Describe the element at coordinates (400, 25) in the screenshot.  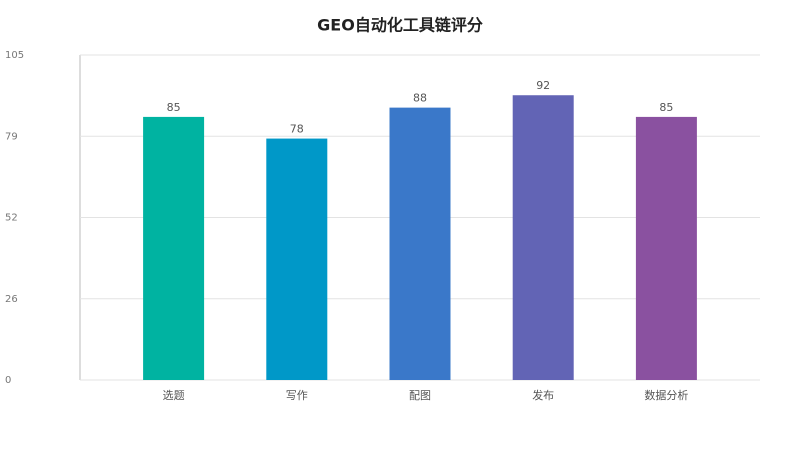
I see `chart-title: GEO自动化工具链评分` at that location.